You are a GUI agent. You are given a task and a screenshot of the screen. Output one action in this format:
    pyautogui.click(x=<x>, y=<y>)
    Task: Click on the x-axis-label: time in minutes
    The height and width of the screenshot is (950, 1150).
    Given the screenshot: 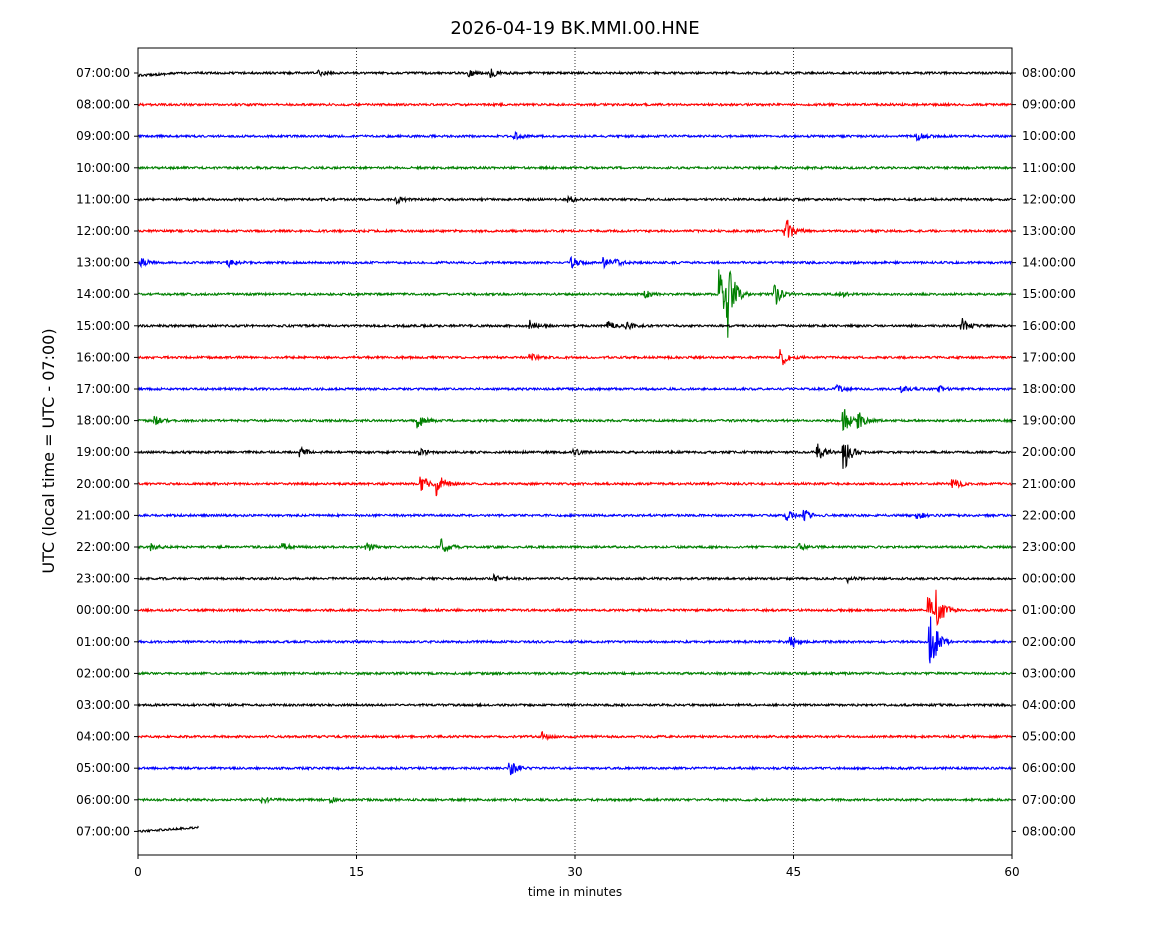 What is the action you would take?
    pyautogui.click(x=575, y=892)
    